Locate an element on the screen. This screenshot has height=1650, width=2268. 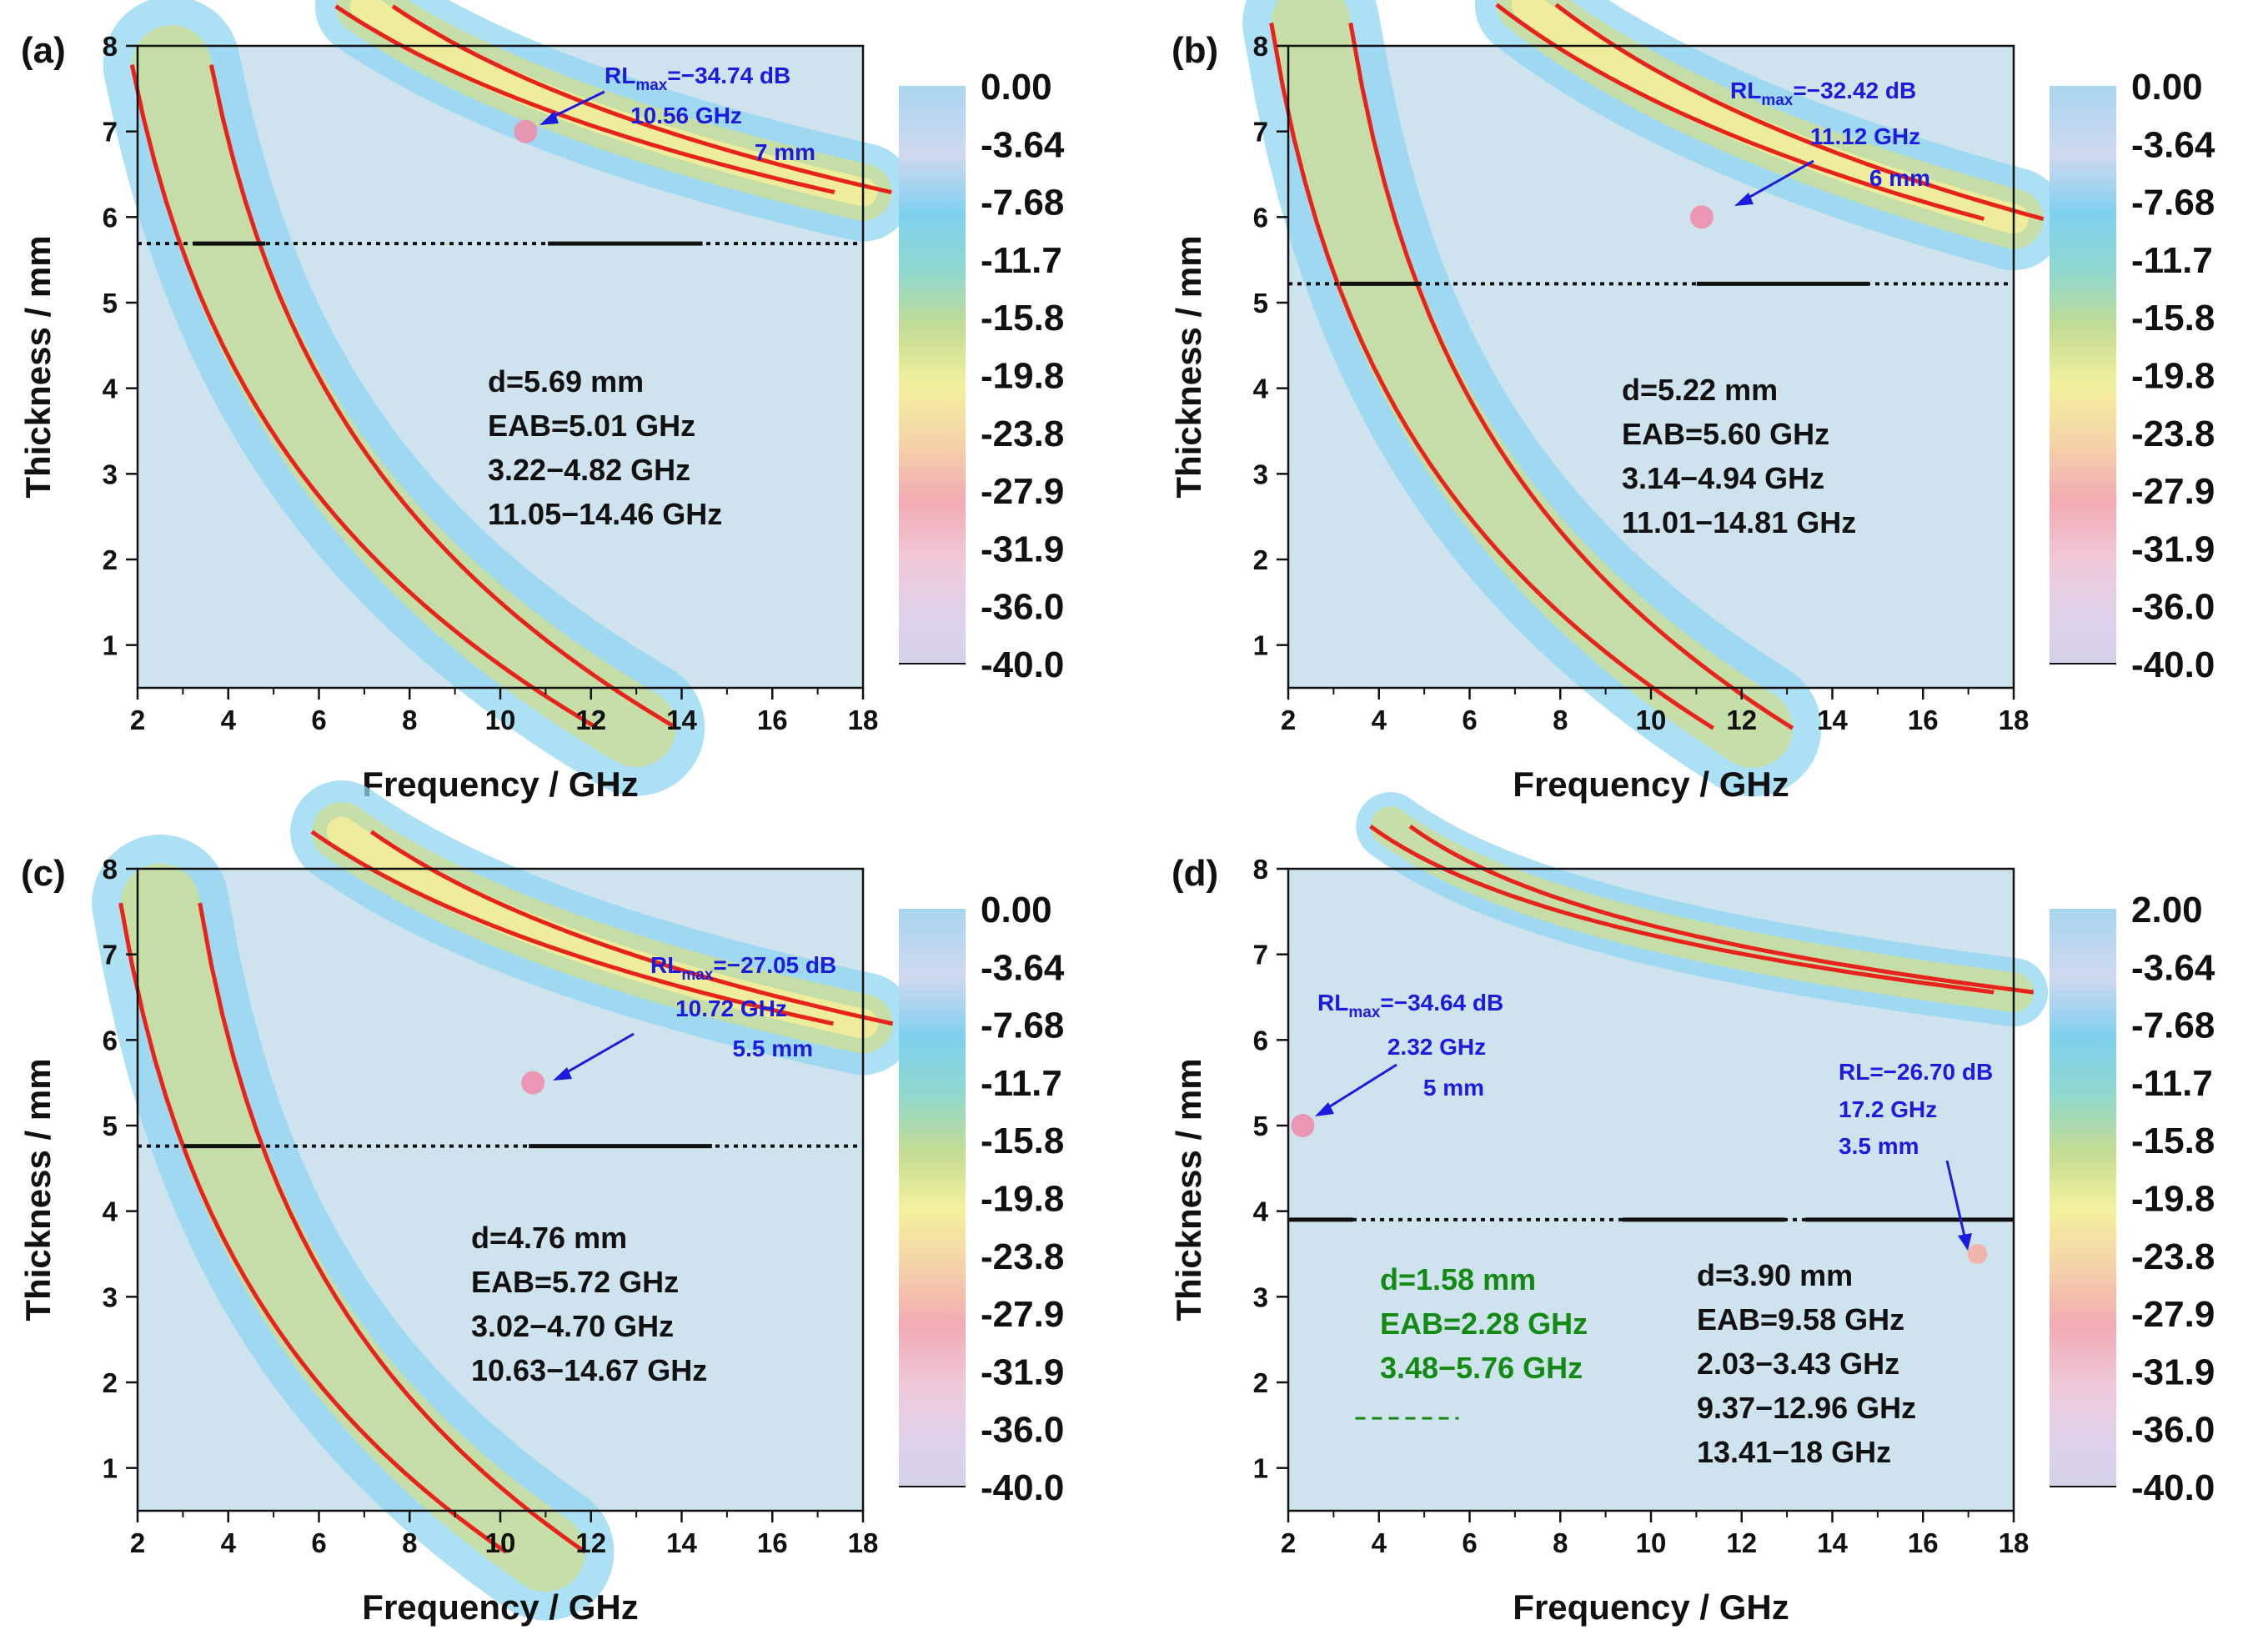
panel-b-rlmax-spot is located at coordinates (1701, 217).